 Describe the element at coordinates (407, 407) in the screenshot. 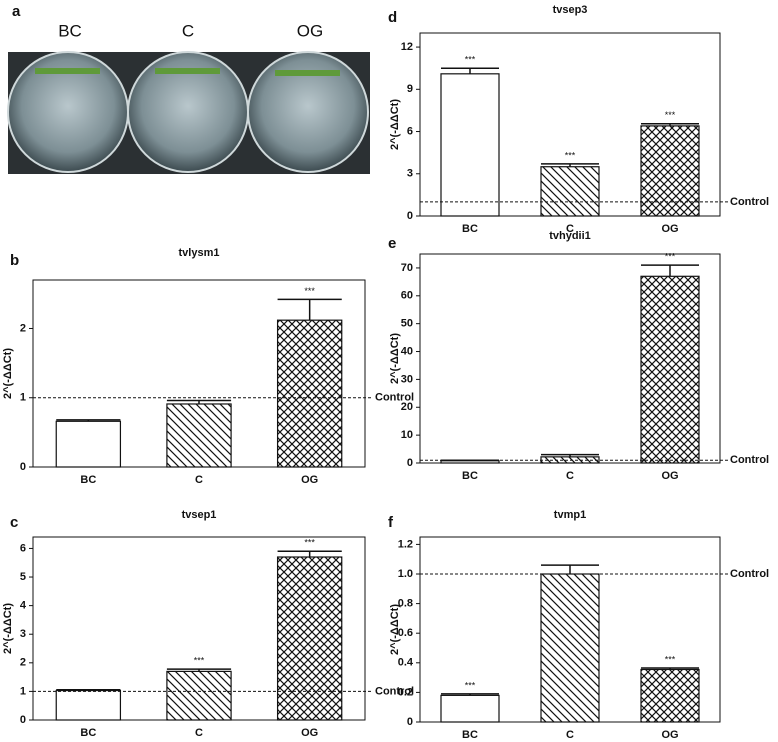

I see `y-tick-label: 20` at that location.